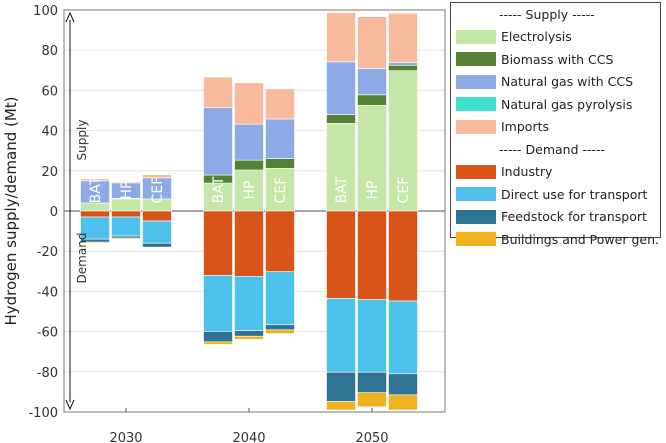 Image resolution: width=666 pixels, height=443 pixels. Describe the element at coordinates (49, 51) in the screenshot. I see `y-tick-label: 80` at that location.